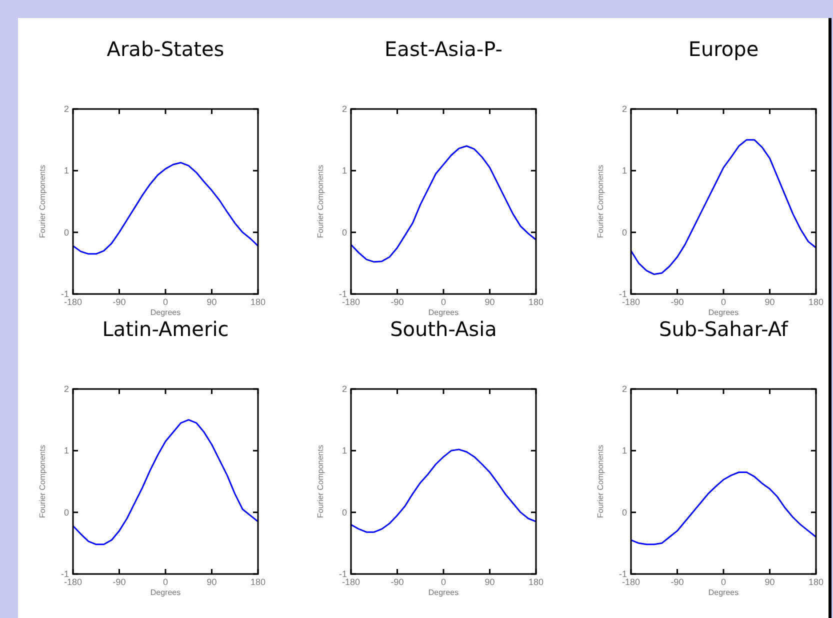 This screenshot has width=833, height=618. Describe the element at coordinates (443, 329) in the screenshot. I see `chart-title: South-Asia` at that location.